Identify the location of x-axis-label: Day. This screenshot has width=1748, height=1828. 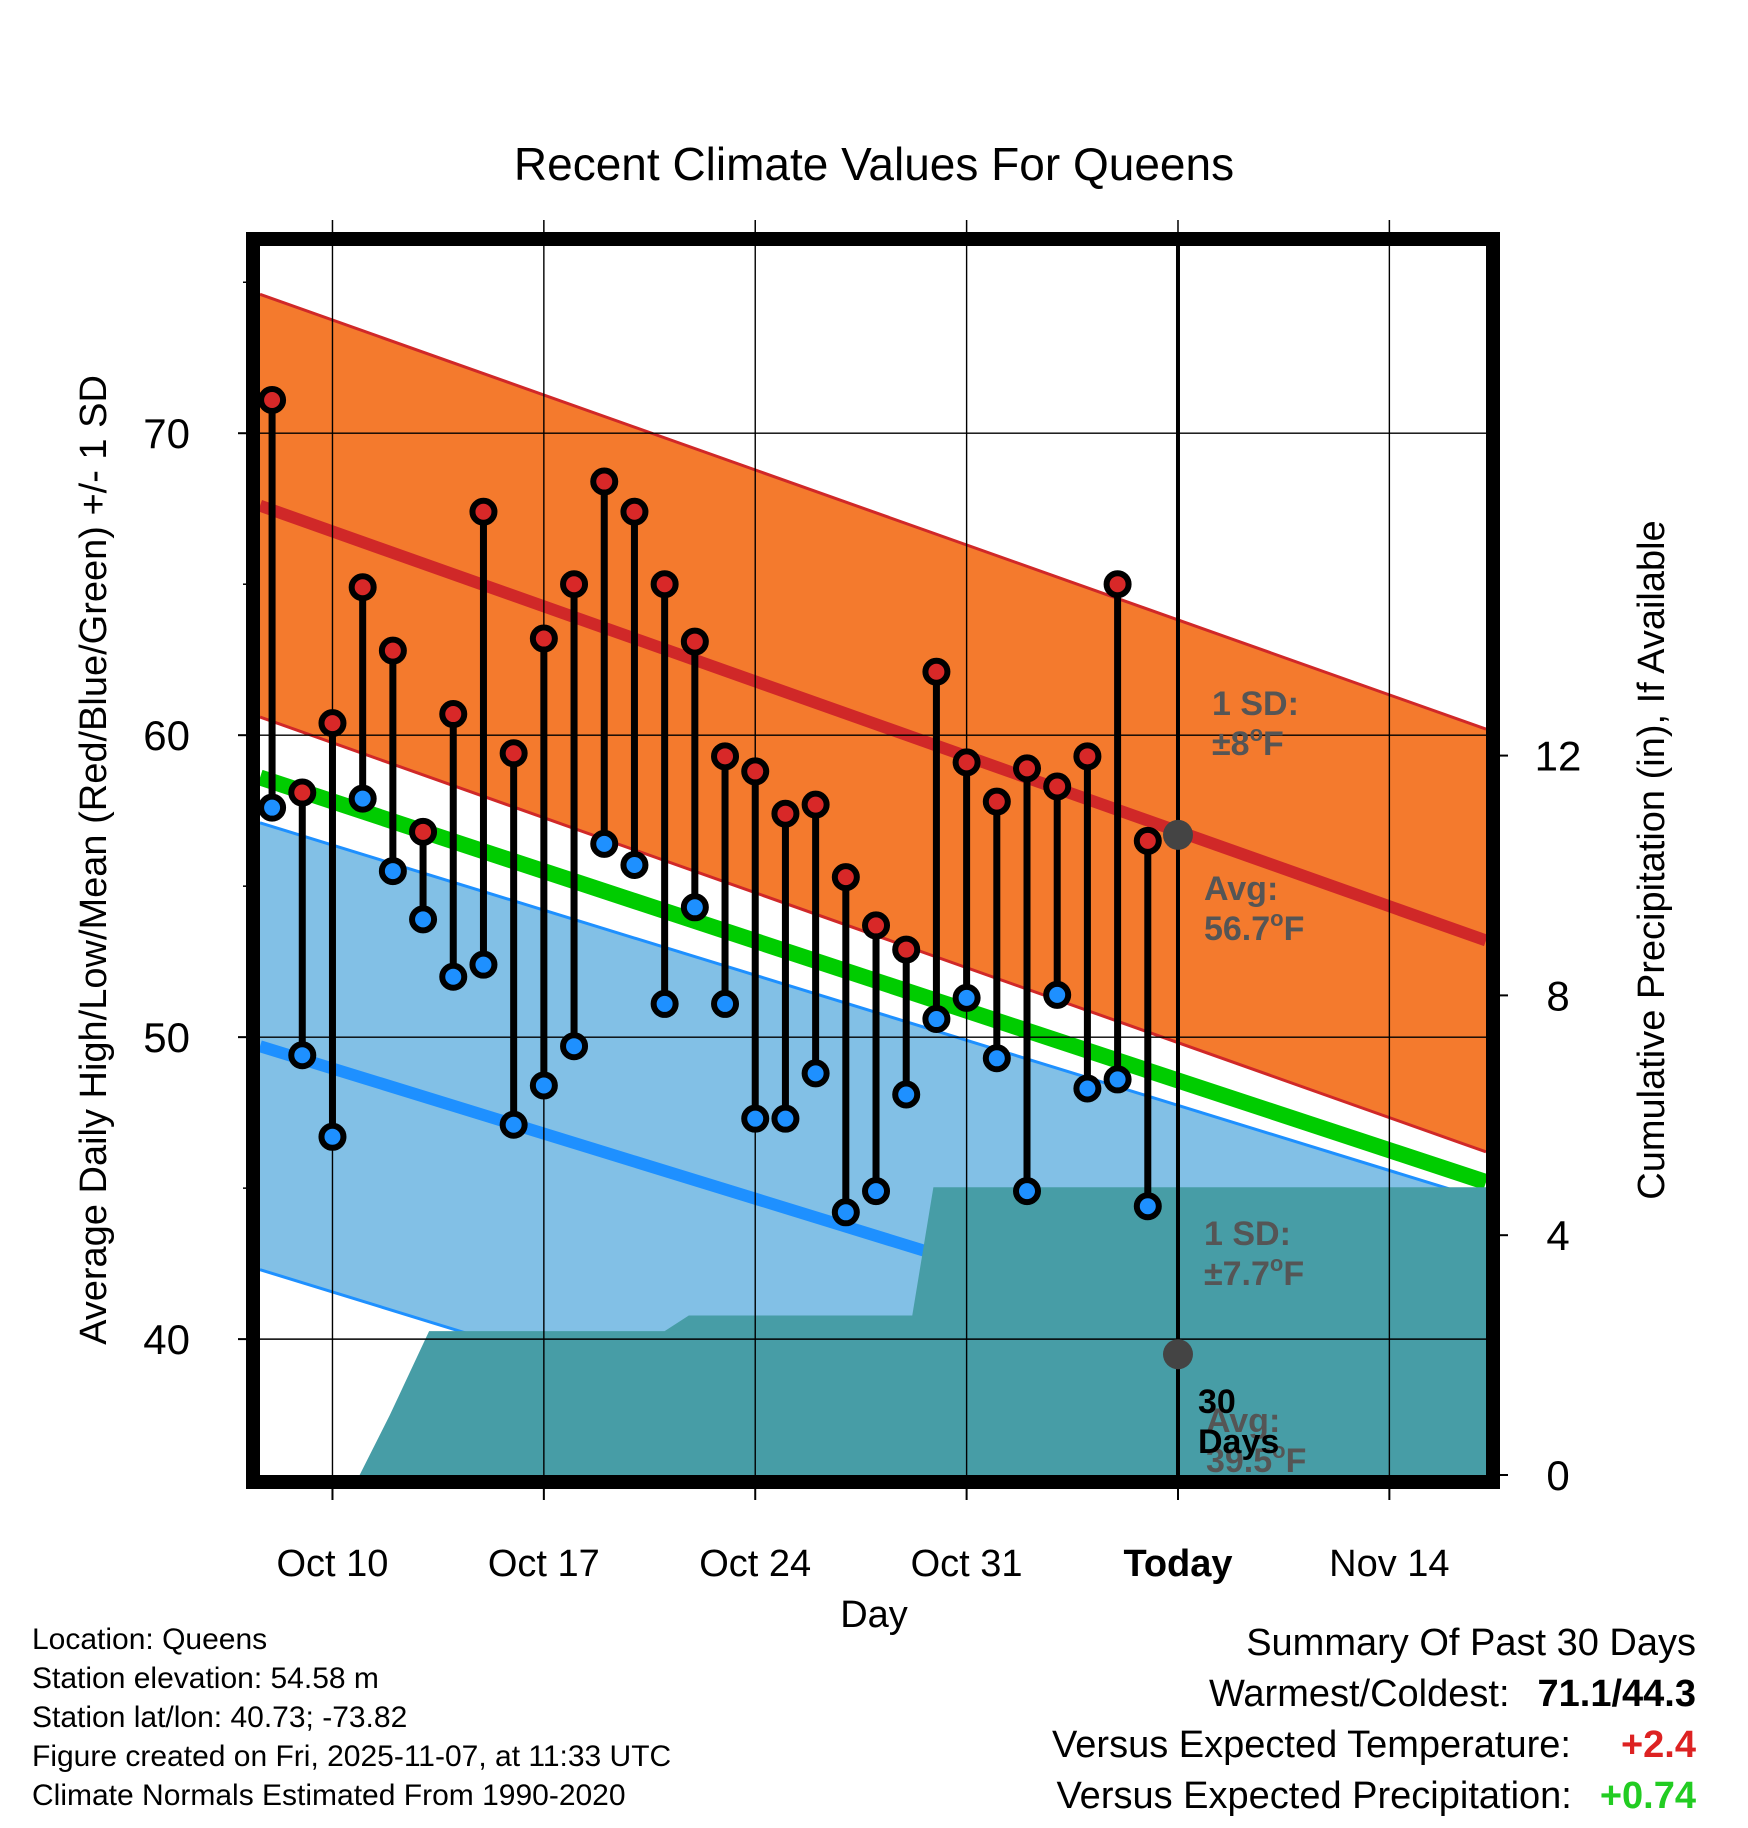
(874, 1615).